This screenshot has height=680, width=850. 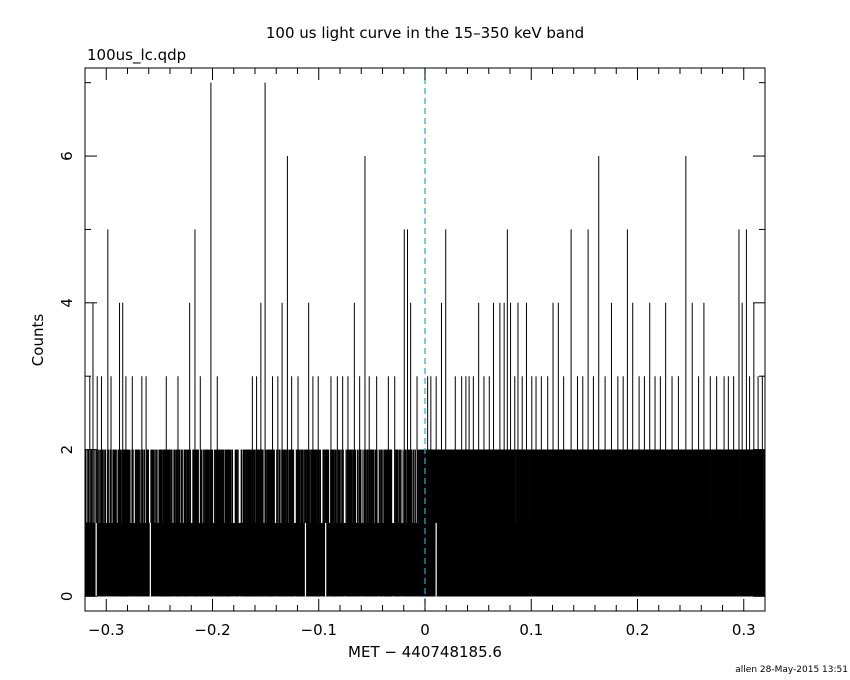 What do you see at coordinates (791, 670) in the screenshot?
I see `timestamp-stamp: allen 28-May-2015 13:51` at bounding box center [791, 670].